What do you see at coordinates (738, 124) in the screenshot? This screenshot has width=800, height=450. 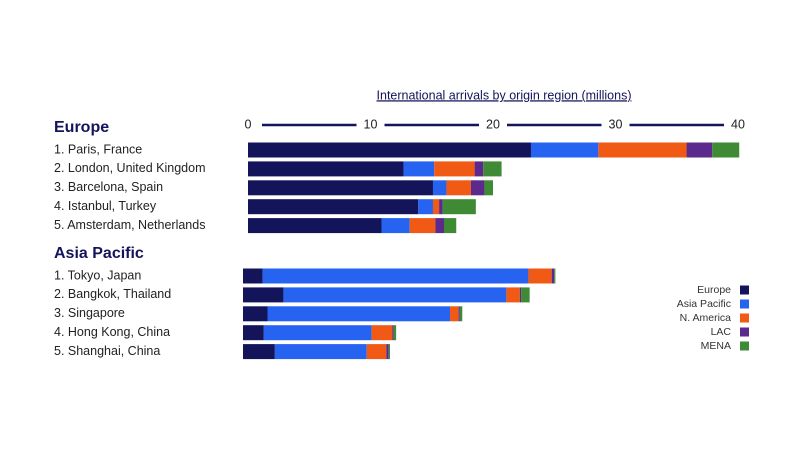 I see `x-tick-label: 40` at bounding box center [738, 124].